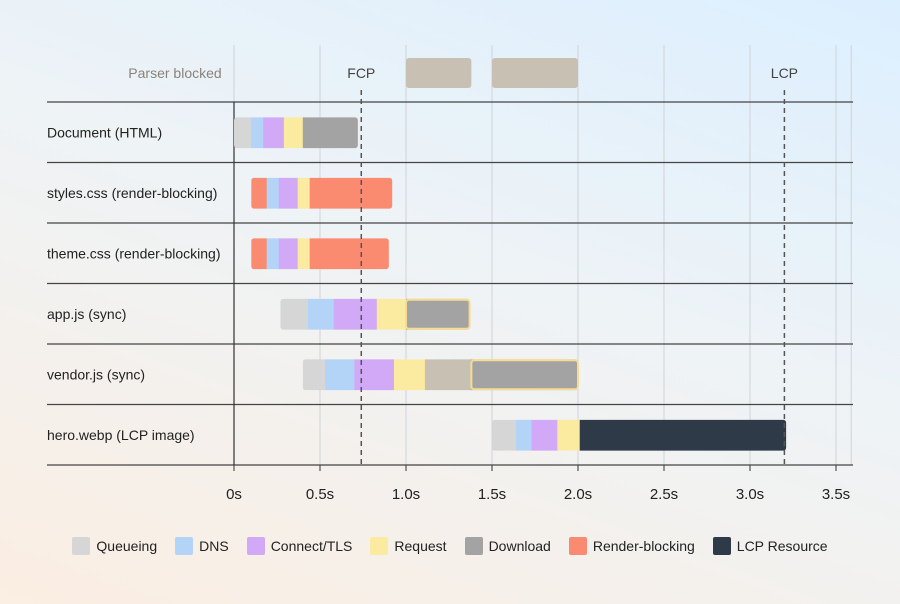 The image size is (900, 604). I want to click on legend-item: Download, so click(507, 546).